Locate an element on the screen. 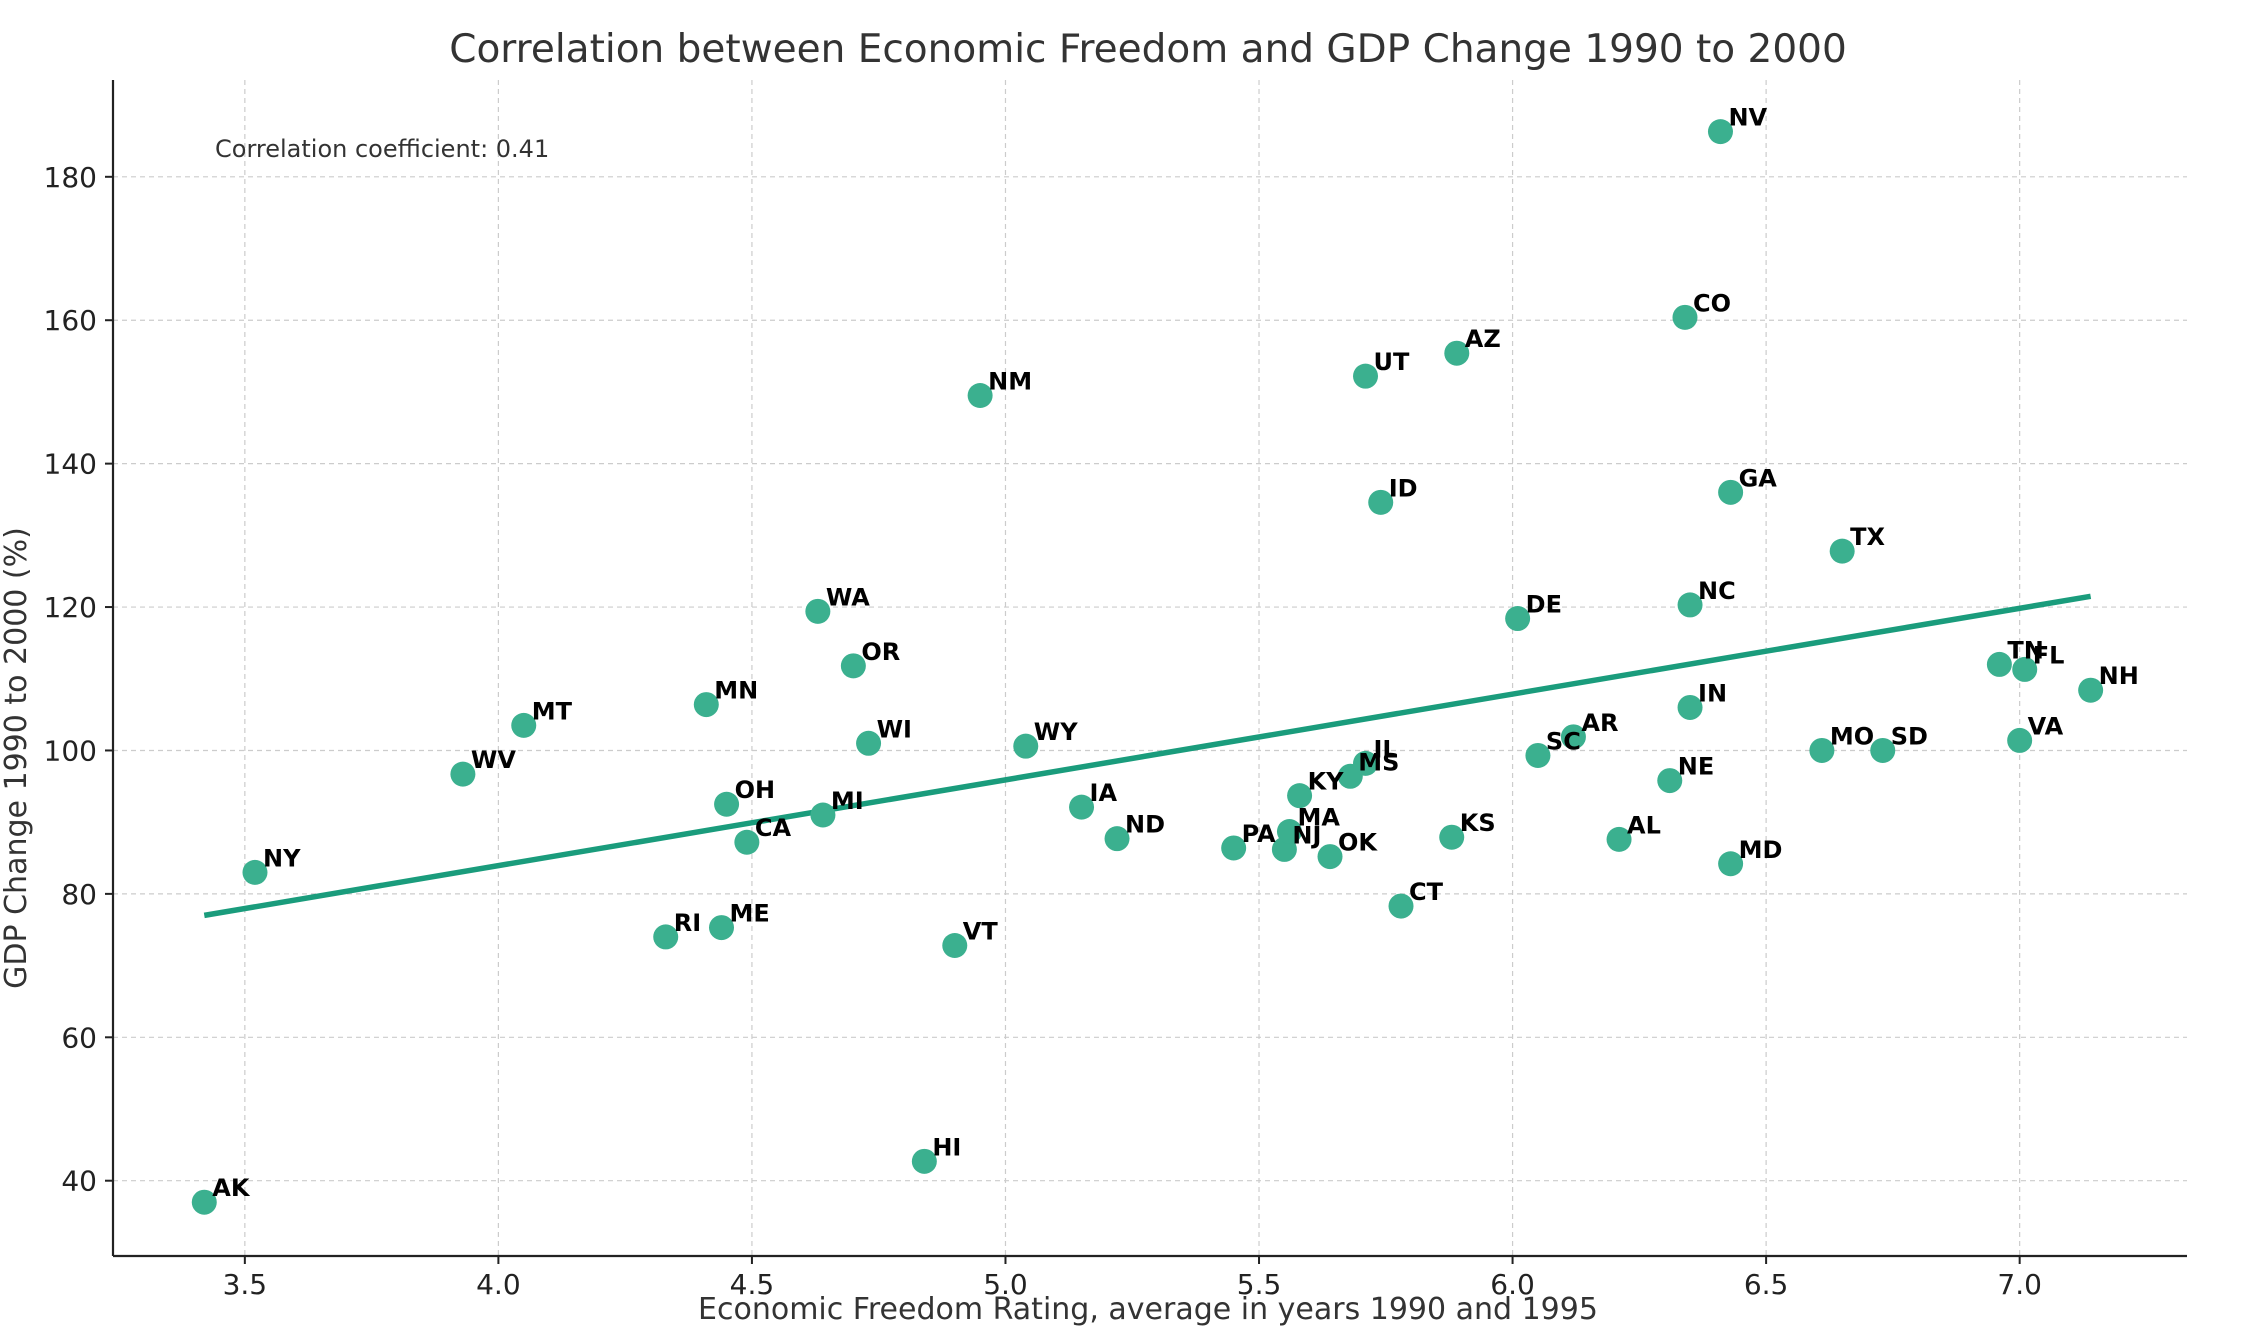 This screenshot has width=2248, height=1340. point-label-co: CO is located at coordinates (1712, 303).